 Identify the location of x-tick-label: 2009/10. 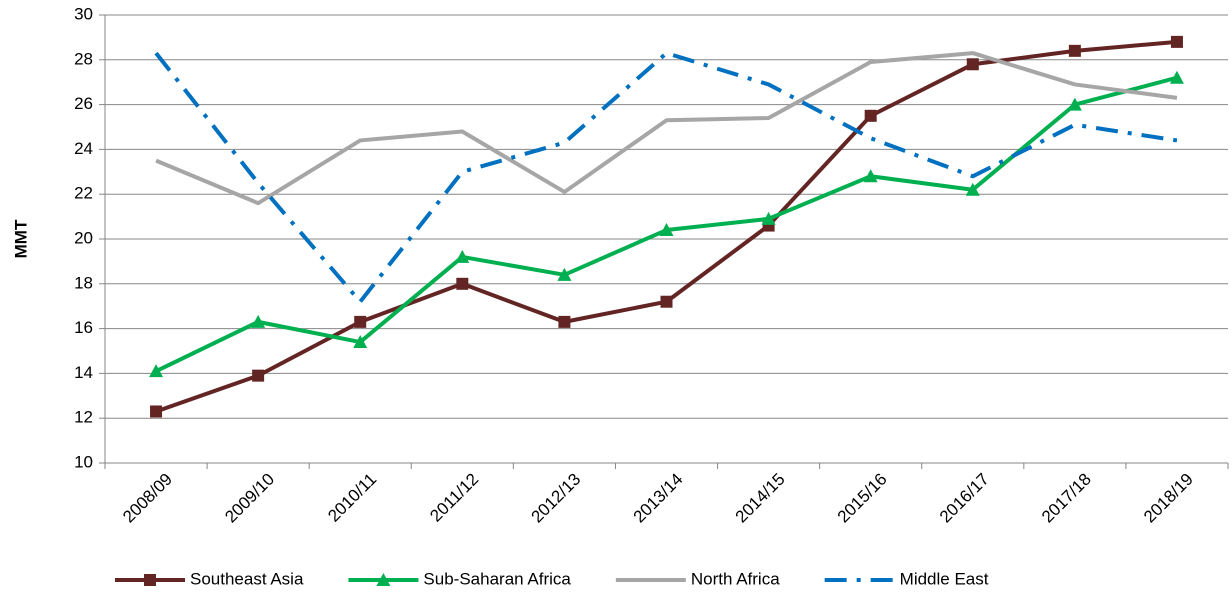
(249, 498).